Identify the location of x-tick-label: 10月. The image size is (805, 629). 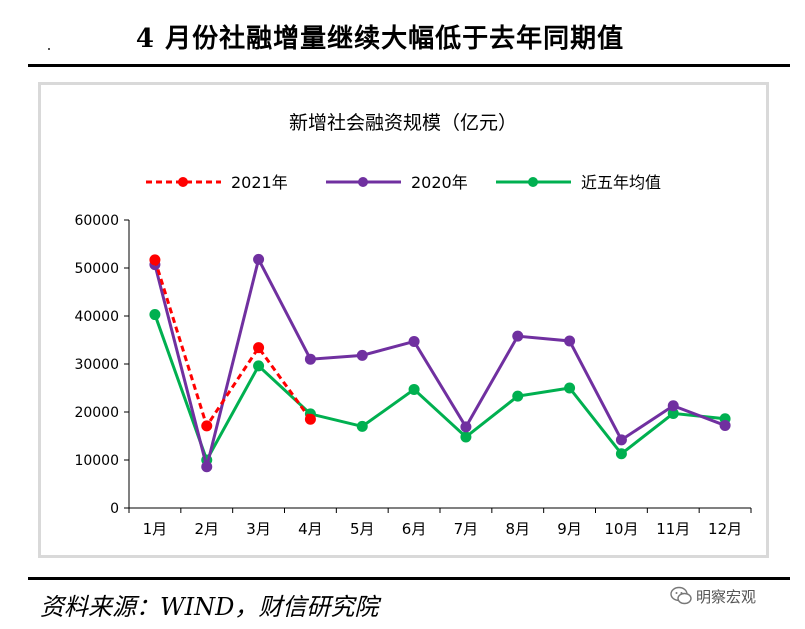
(621, 529).